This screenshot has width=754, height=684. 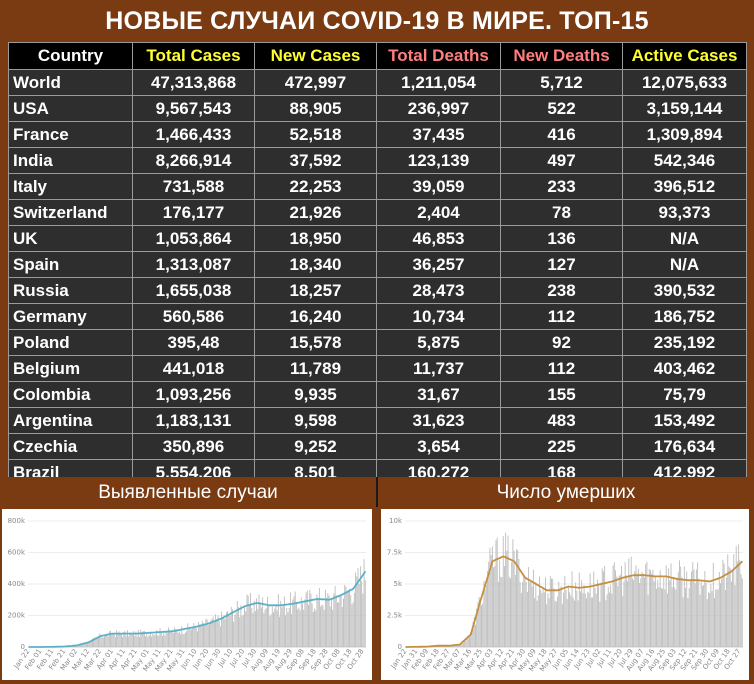 I want to click on value-cell: 78, so click(x=561, y=212).